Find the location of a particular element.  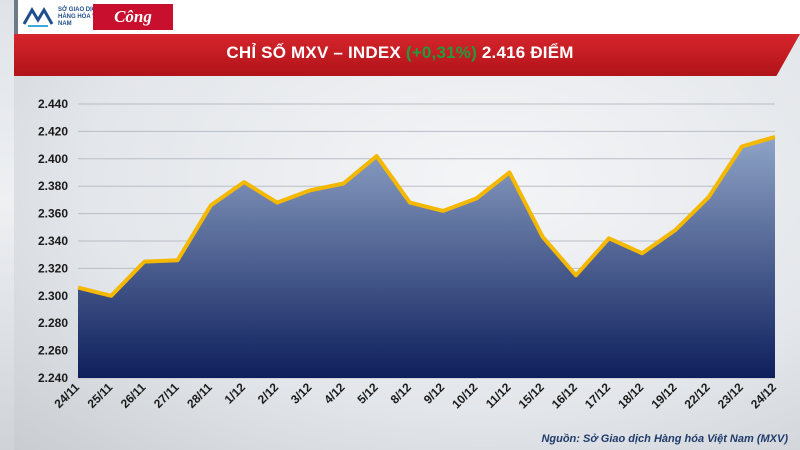

y-tick-label: 2.300 is located at coordinates (53, 296).